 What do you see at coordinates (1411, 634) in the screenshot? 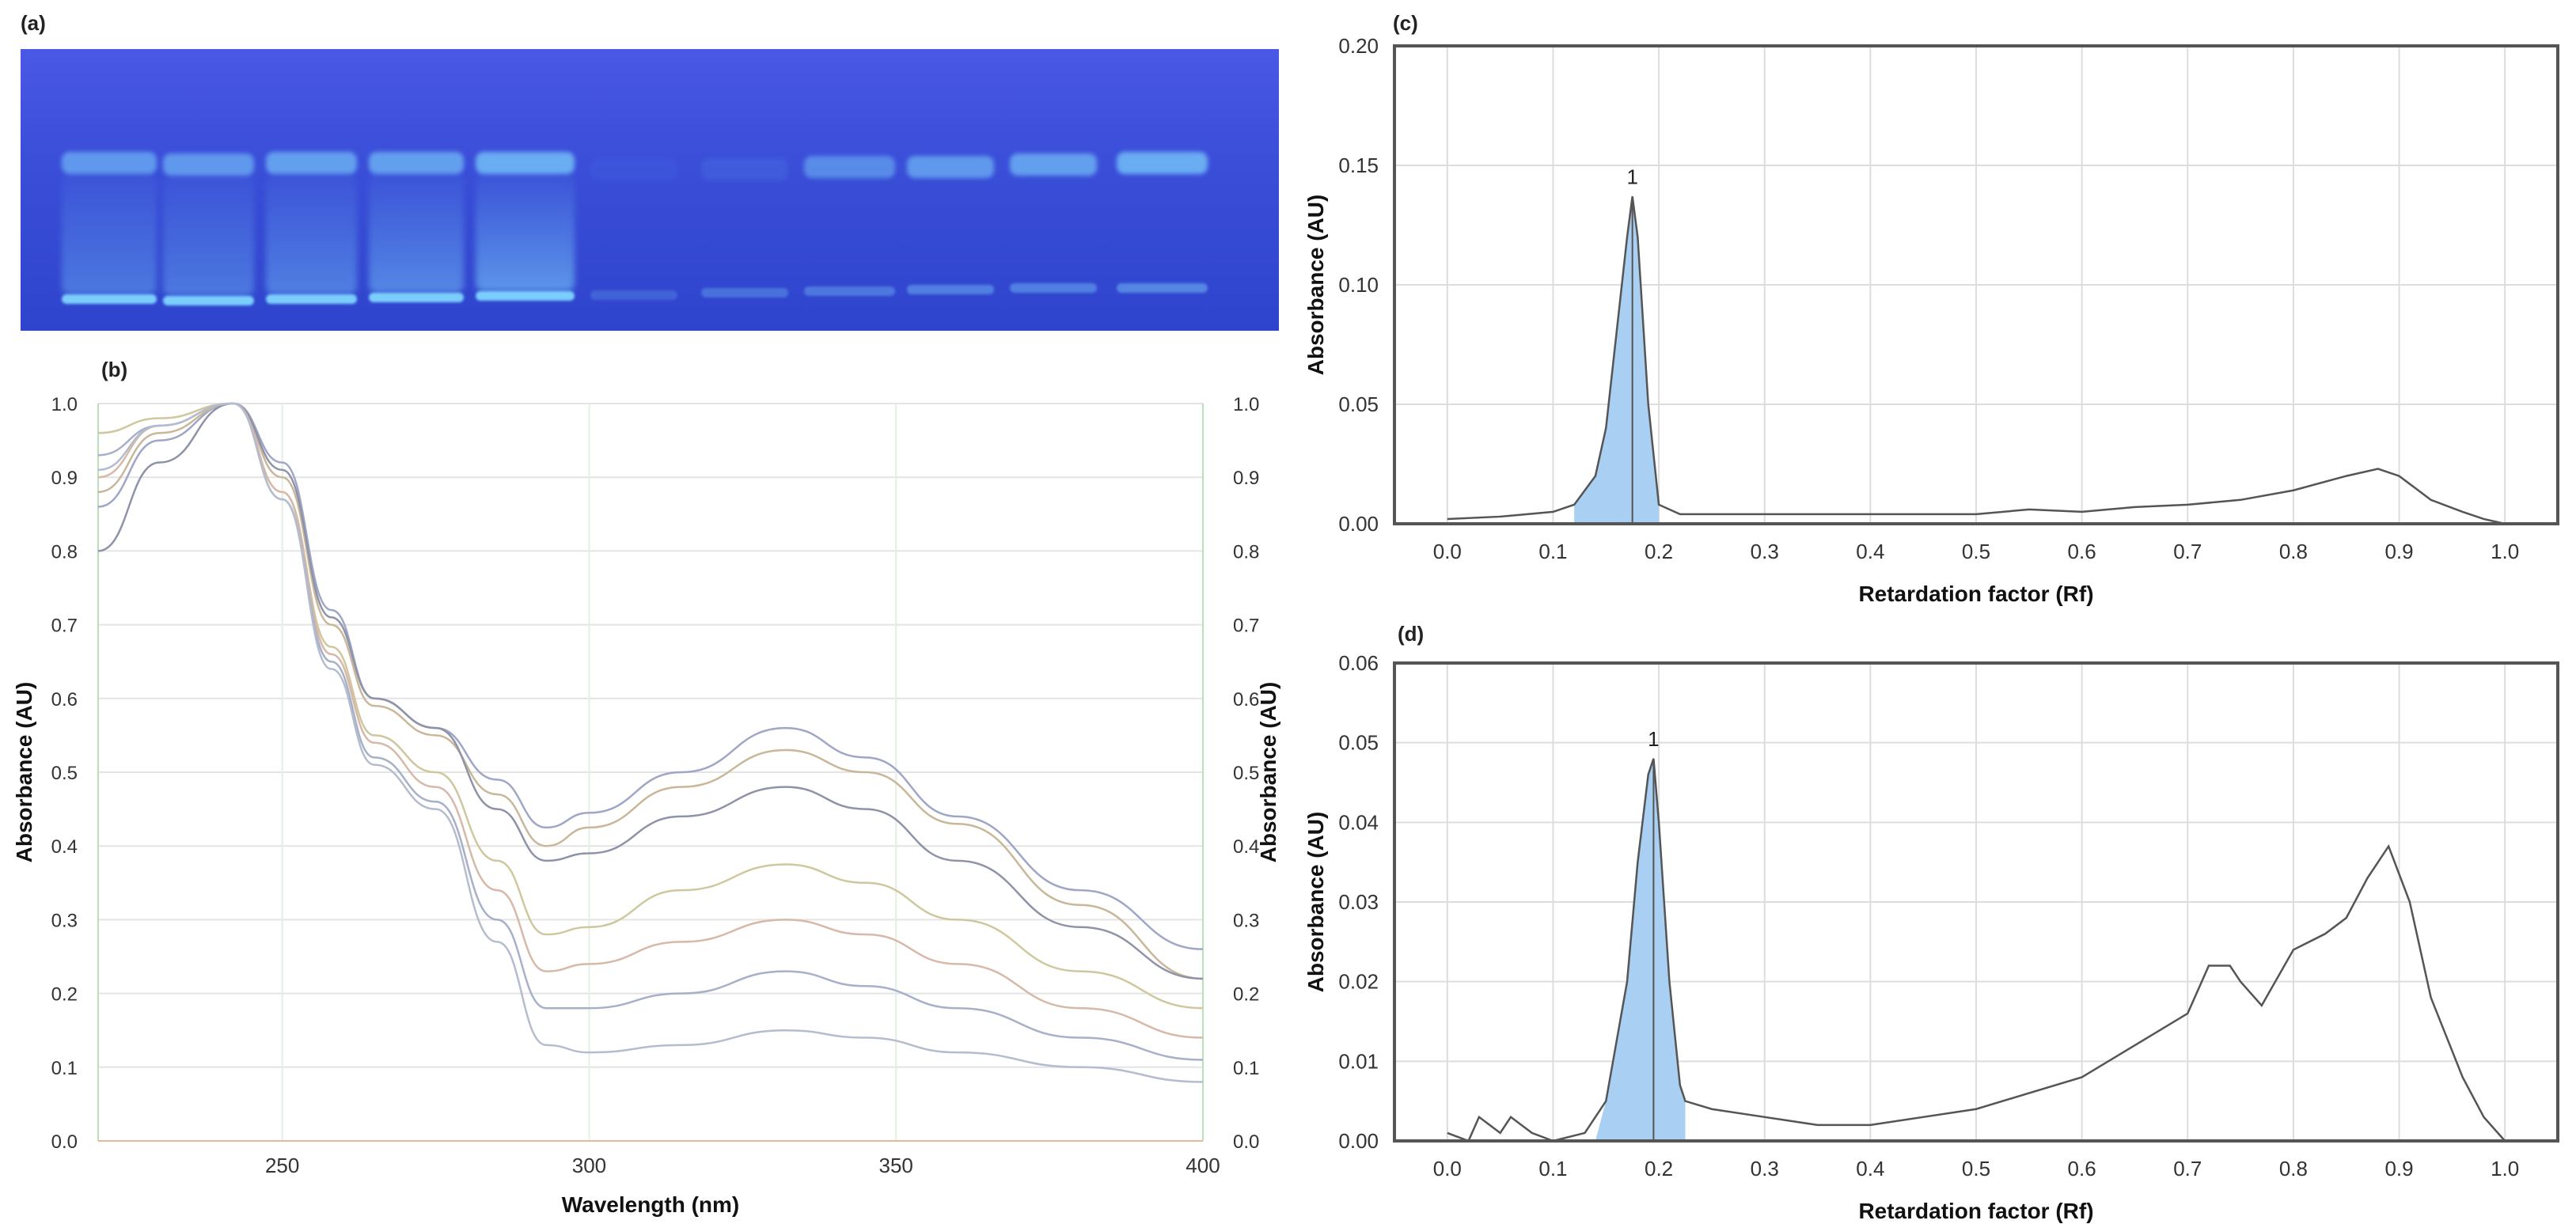
I see `panel-label-d: (d)` at bounding box center [1411, 634].